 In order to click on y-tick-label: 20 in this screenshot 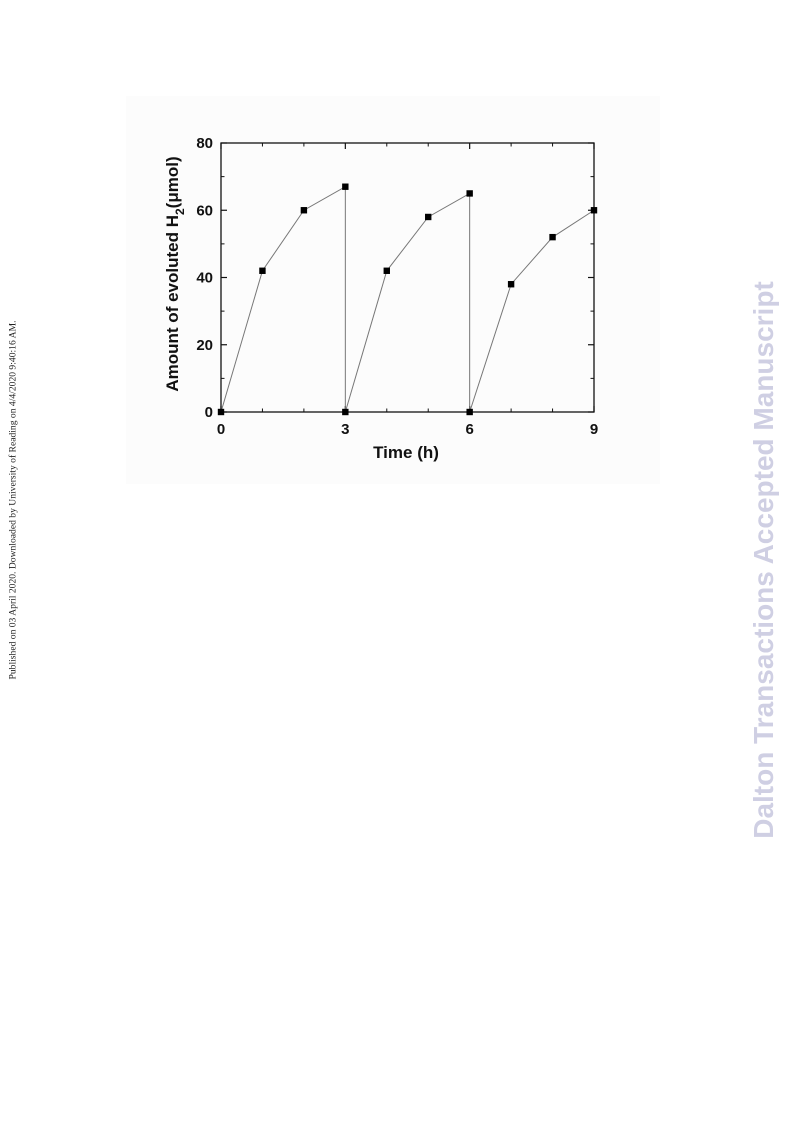, I will do `click(204, 345)`.